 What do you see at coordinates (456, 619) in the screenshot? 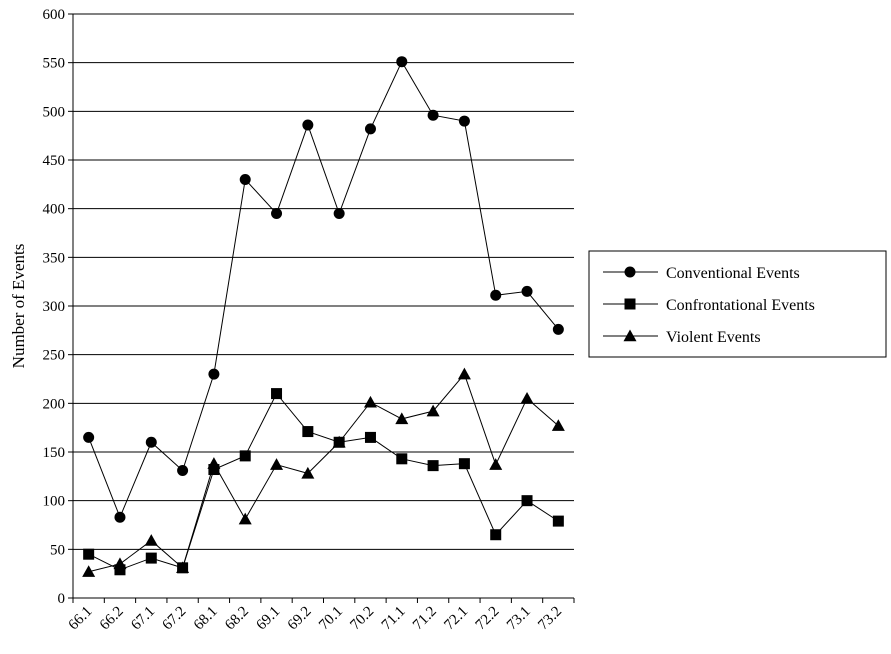
I see `x-tick-label: 72.1` at bounding box center [456, 619].